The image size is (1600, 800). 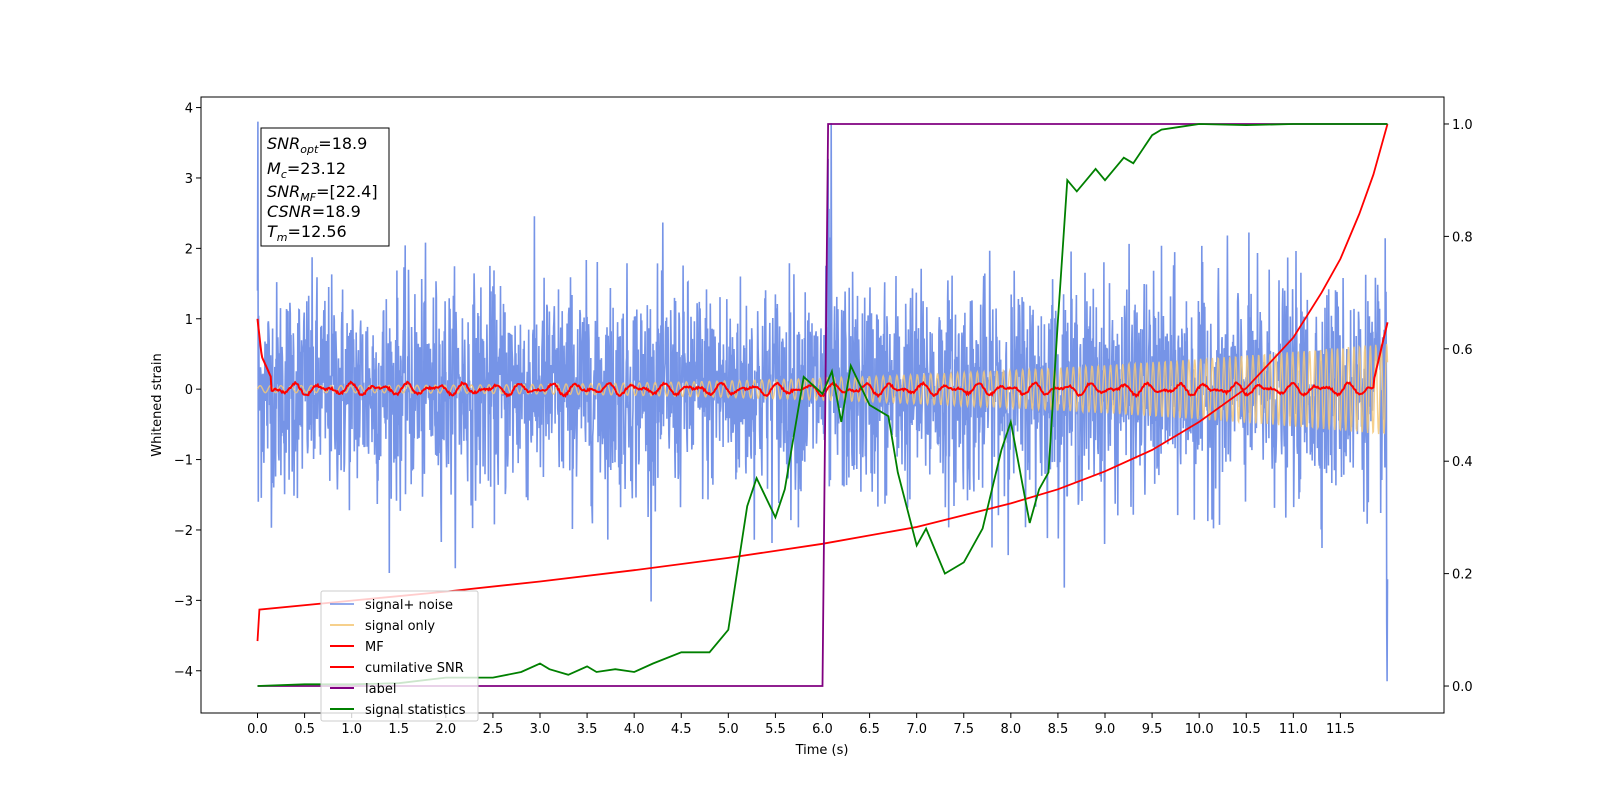 What do you see at coordinates (351, 729) in the screenshot?
I see `x-tick-label: 1.0` at bounding box center [351, 729].